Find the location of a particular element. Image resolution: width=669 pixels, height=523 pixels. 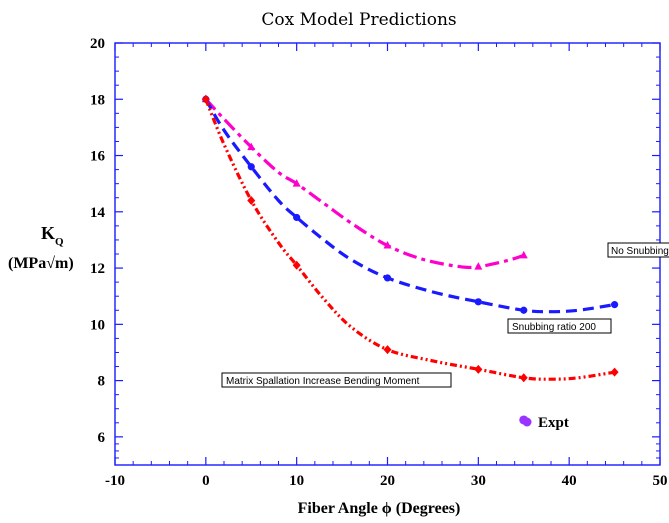

x-axis-label: Fiber Angle ϕ (Degrees) is located at coordinates (379, 508).